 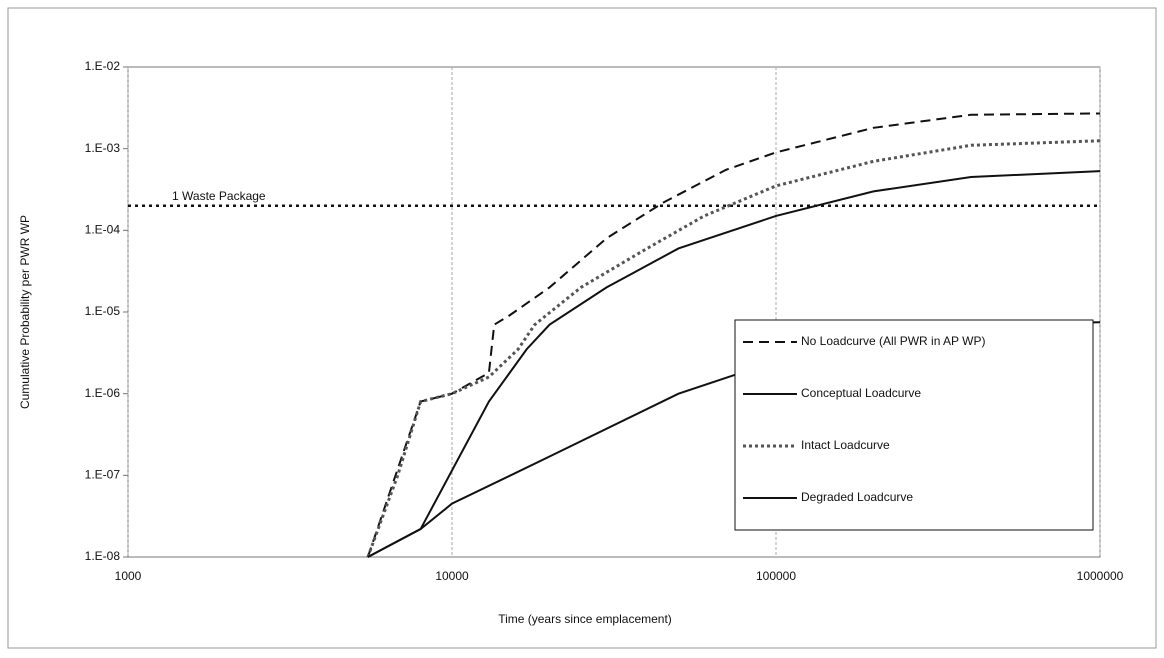 What do you see at coordinates (1100, 576) in the screenshot?
I see `x-tick-label: 1000000` at bounding box center [1100, 576].